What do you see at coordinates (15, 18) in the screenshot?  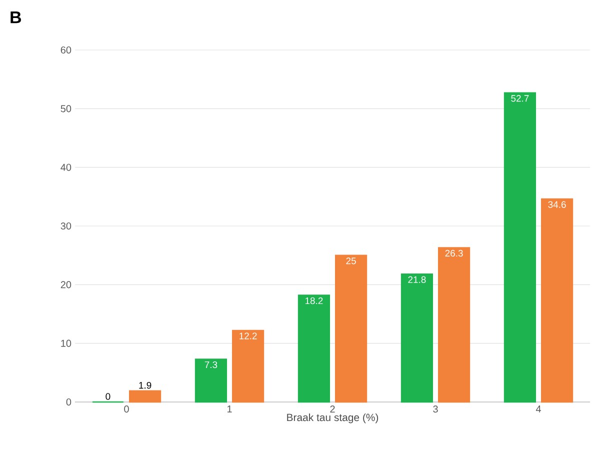 I see `chart-title: B` at bounding box center [15, 18].